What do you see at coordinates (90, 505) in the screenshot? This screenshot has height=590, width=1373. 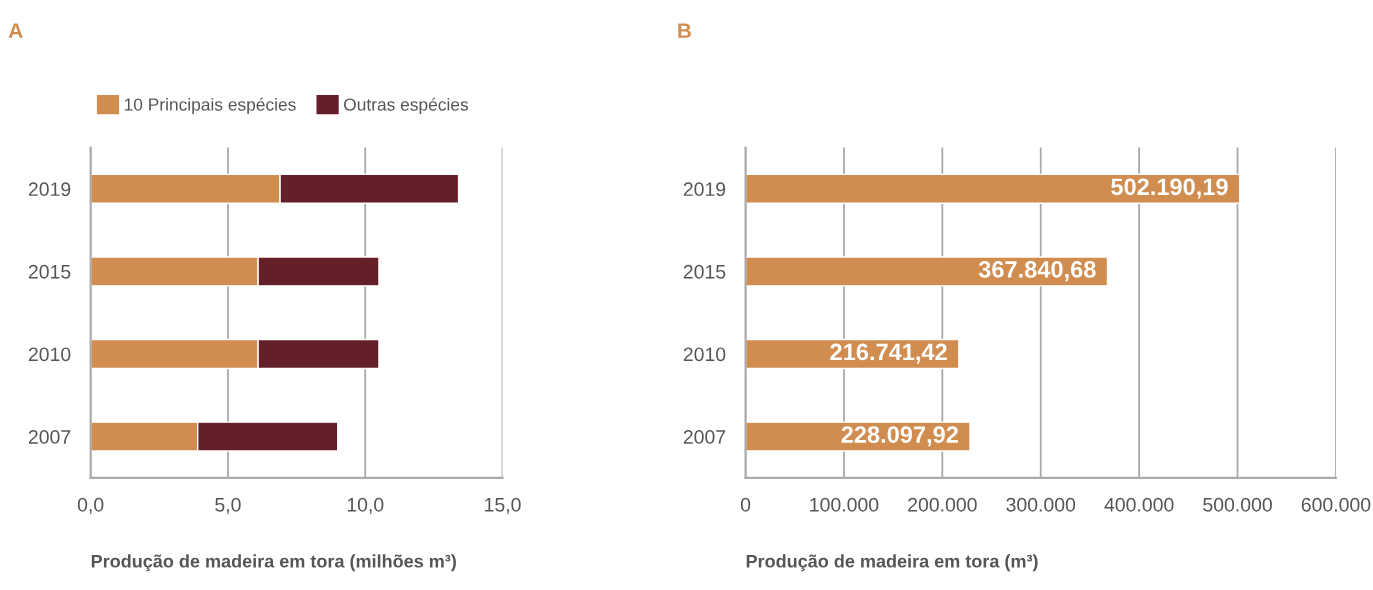 I see `x-tick-label: 0,0` at bounding box center [90, 505].